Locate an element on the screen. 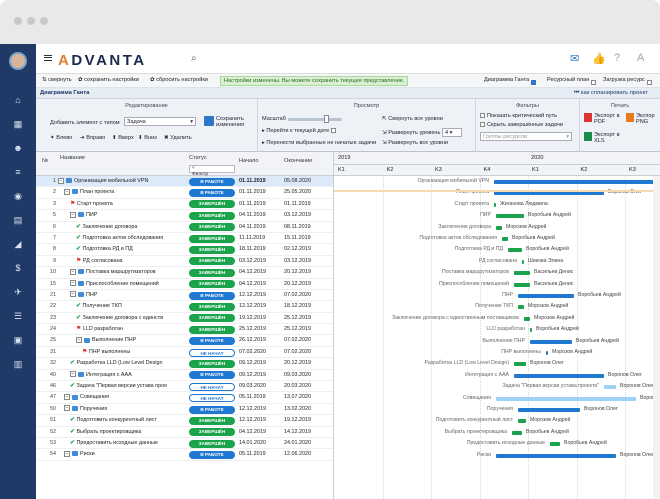  export-png-button: Экспор PNG is located at coordinates (643, 119).